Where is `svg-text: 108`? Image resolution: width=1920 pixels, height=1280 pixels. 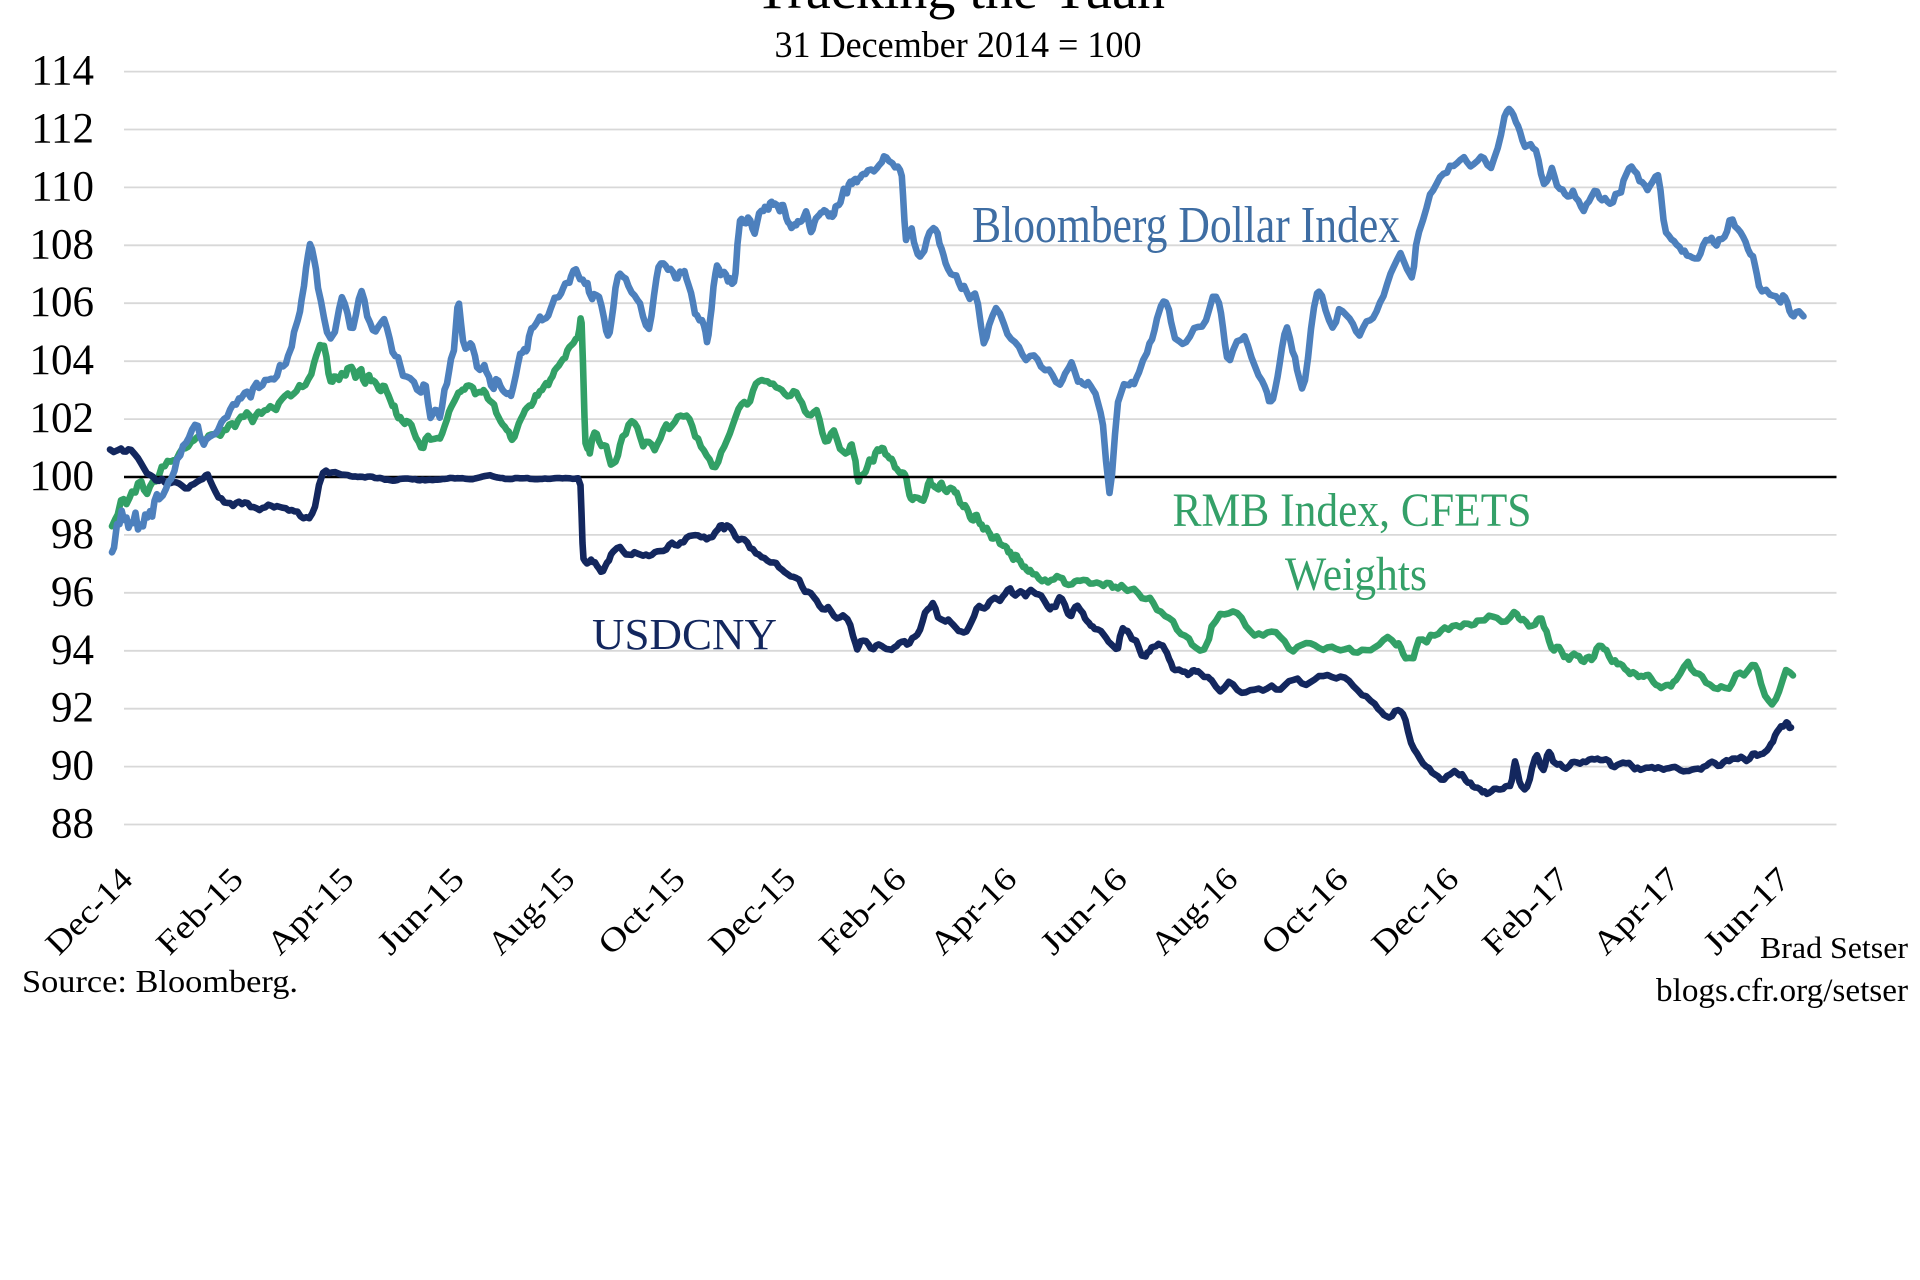 svg-text: 108 is located at coordinates (62, 244).